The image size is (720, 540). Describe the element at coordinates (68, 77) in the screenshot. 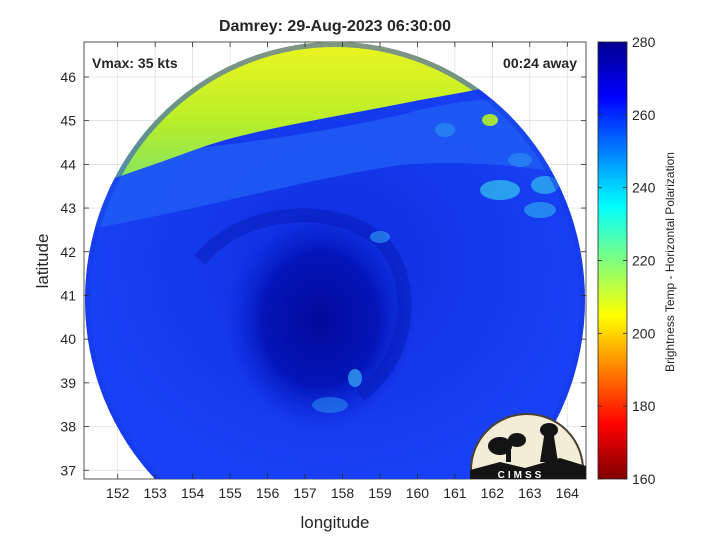

I see `y-tick-label: 46` at that location.